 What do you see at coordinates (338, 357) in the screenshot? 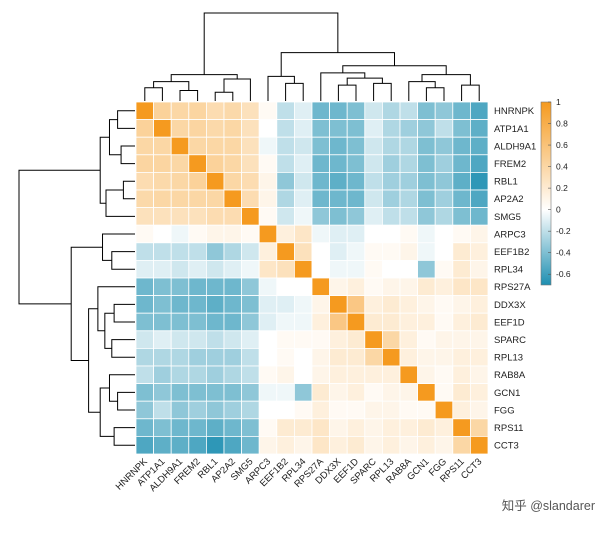
I see `heatmap-cell-RPL13-DDX3X` at bounding box center [338, 357].